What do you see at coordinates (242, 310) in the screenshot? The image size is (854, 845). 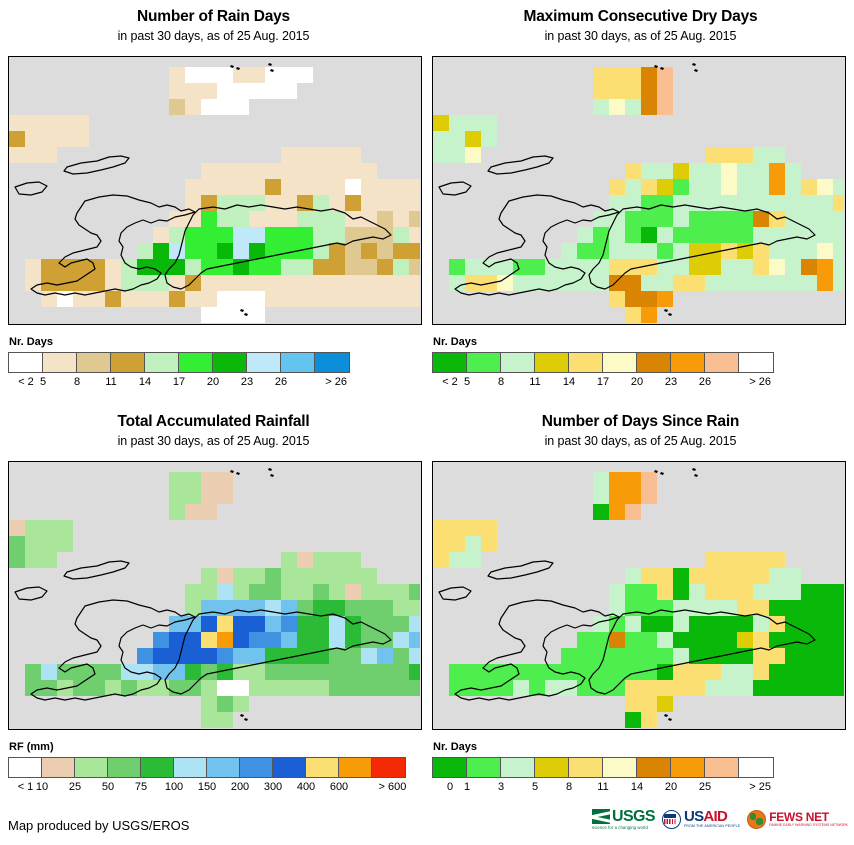 I see `islet-marker` at bounding box center [242, 310].